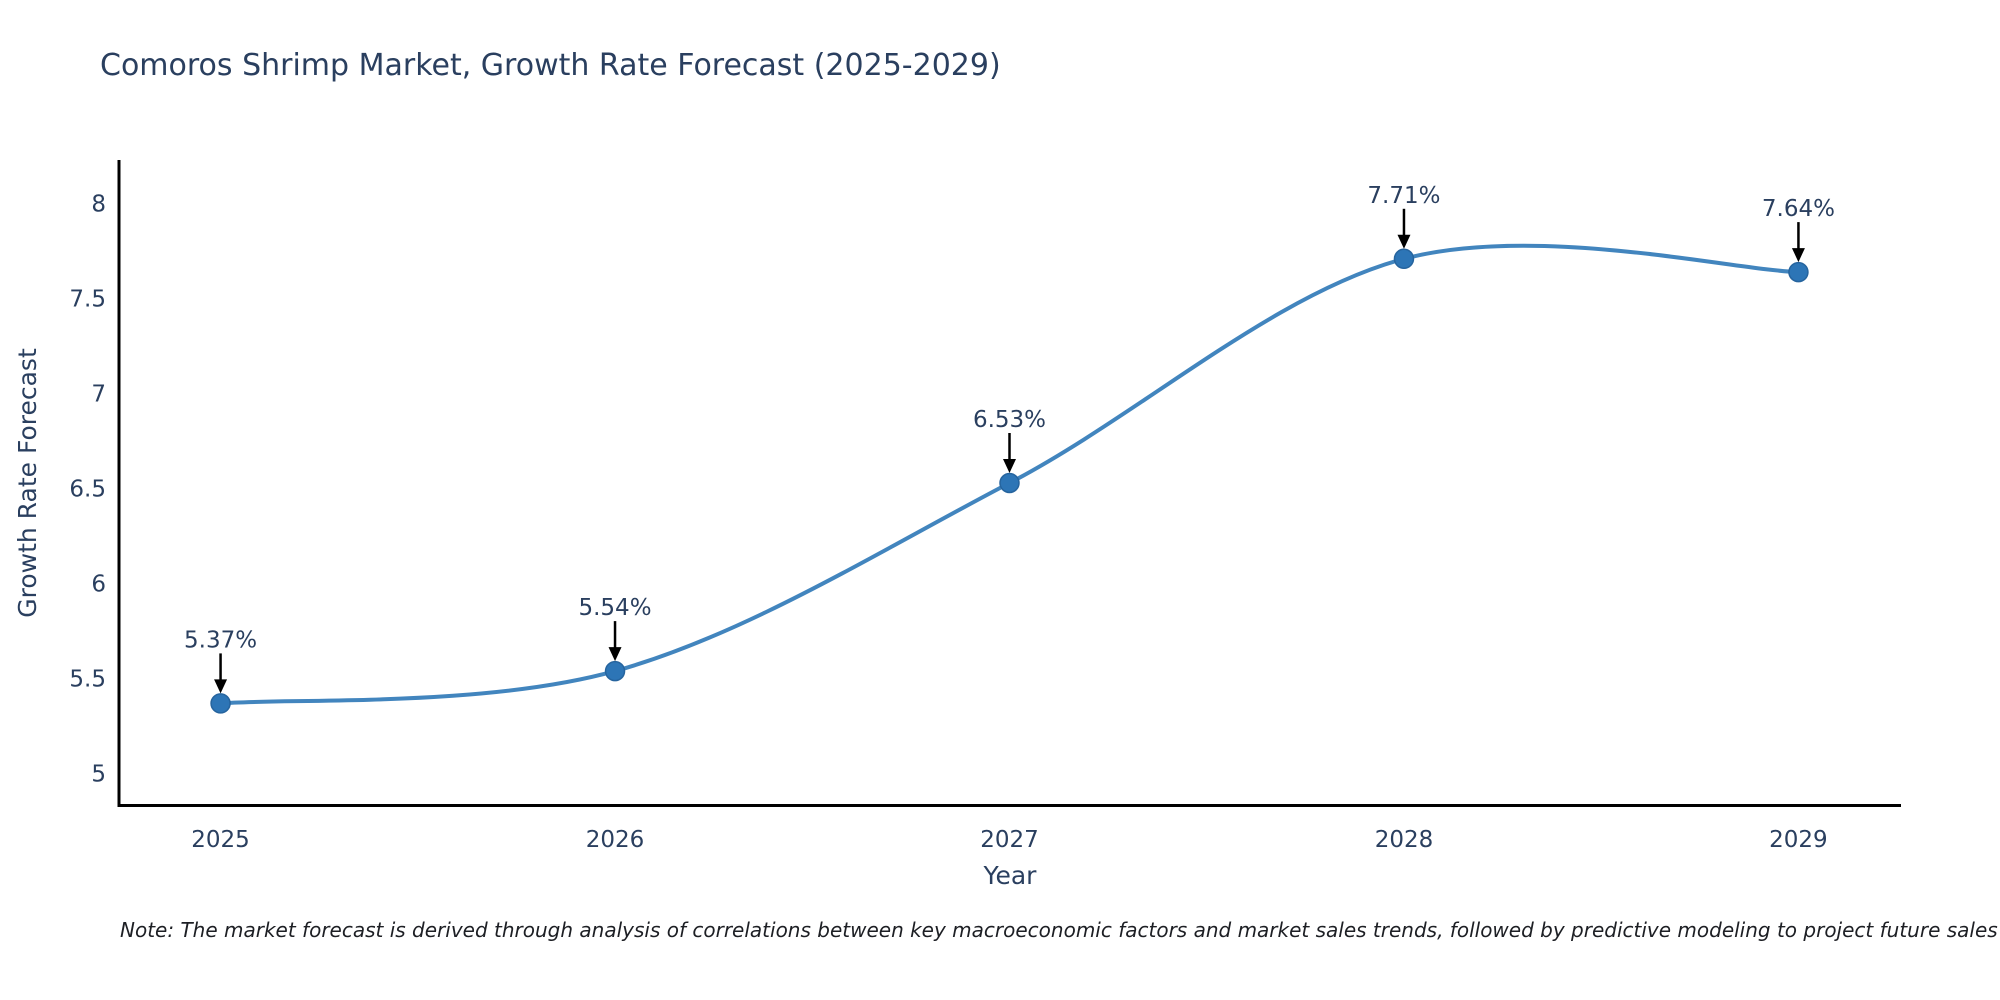  Describe the element at coordinates (87, 300) in the screenshot. I see `y-tick-label: 7.5` at that location.